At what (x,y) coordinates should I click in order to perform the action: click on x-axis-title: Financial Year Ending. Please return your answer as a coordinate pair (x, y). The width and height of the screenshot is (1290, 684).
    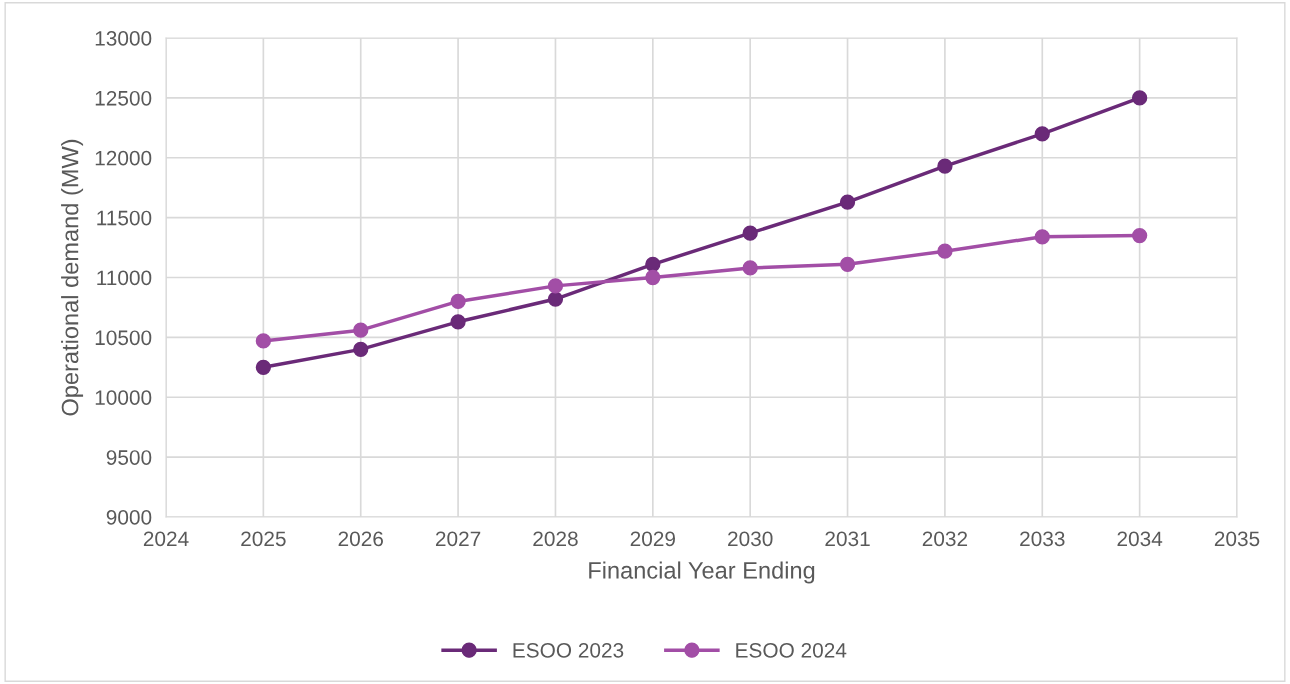
    Looking at the image, I should click on (702, 572).